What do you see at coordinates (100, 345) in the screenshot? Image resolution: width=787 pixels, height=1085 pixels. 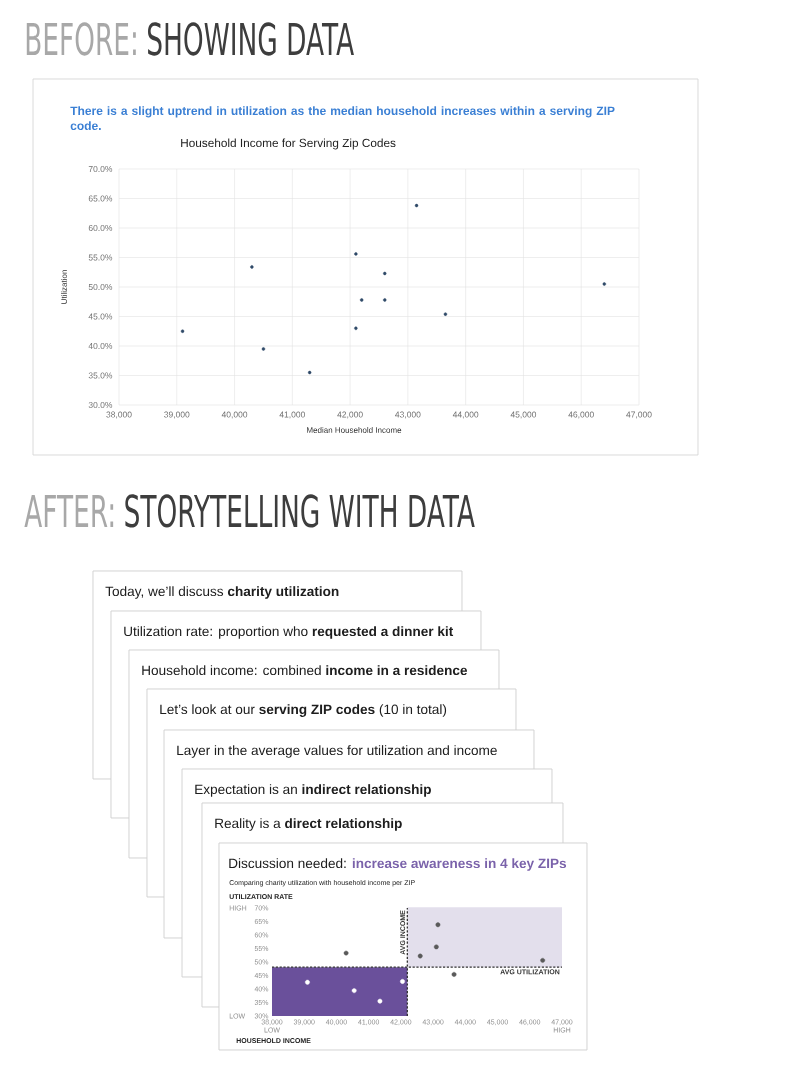 I see `y-tick-label: 40.0%` at bounding box center [100, 345].